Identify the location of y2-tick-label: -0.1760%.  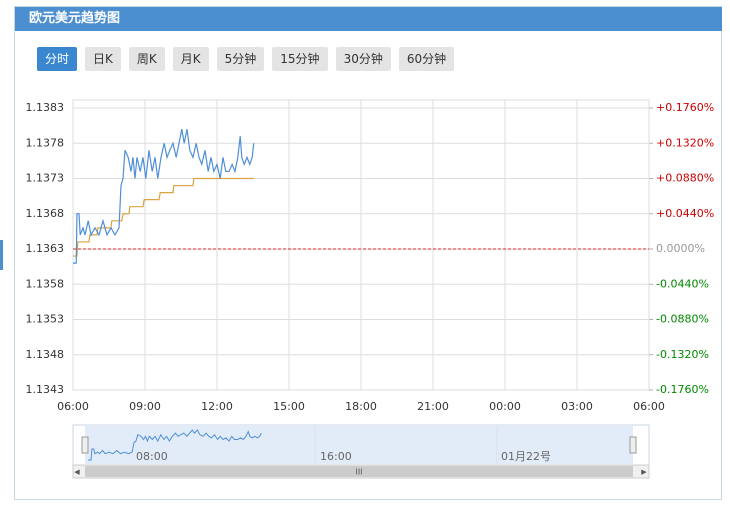
(682, 389).